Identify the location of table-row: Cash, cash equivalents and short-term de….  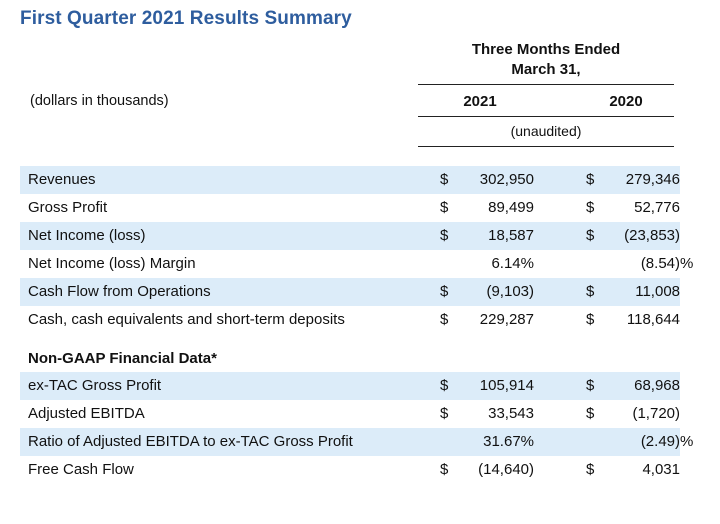
(350, 320).